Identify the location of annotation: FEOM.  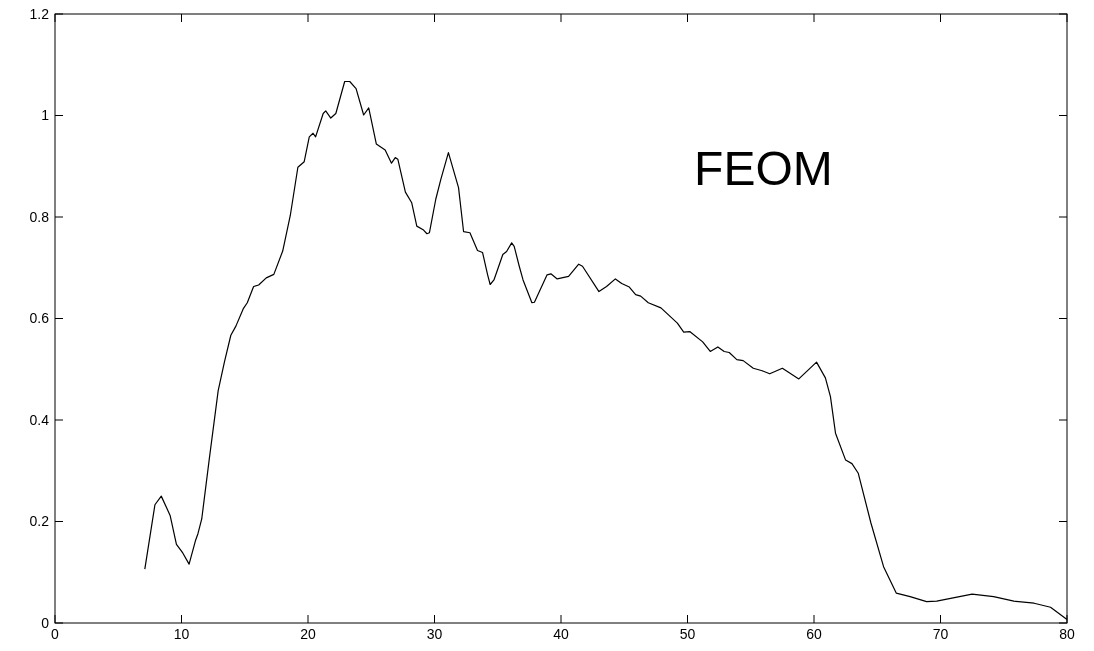
(763, 168).